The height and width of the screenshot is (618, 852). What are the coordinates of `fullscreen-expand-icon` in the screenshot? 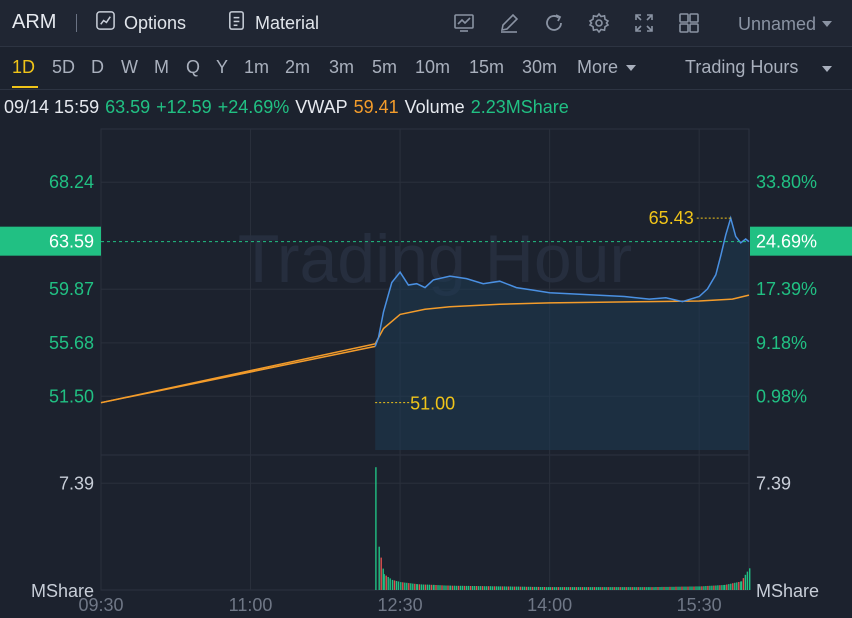 It's located at (644, 23).